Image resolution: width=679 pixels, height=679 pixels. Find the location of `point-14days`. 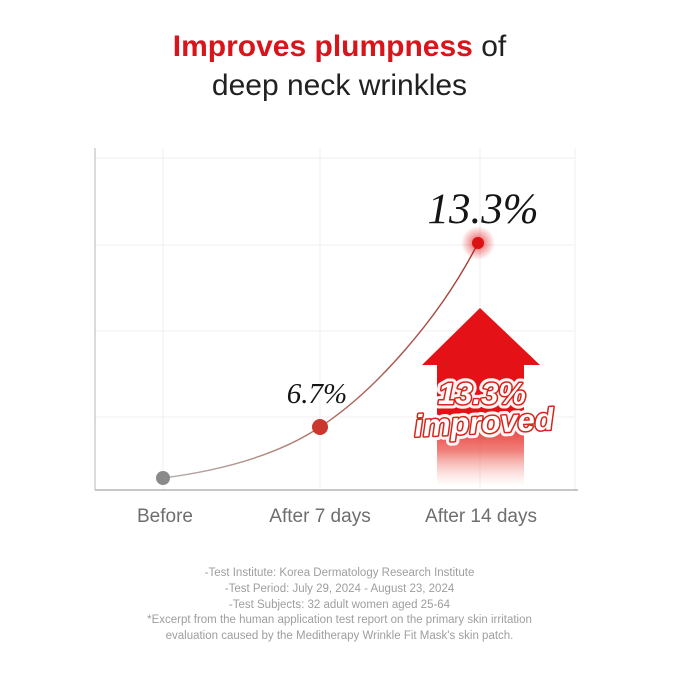

point-14days is located at coordinates (478, 243).